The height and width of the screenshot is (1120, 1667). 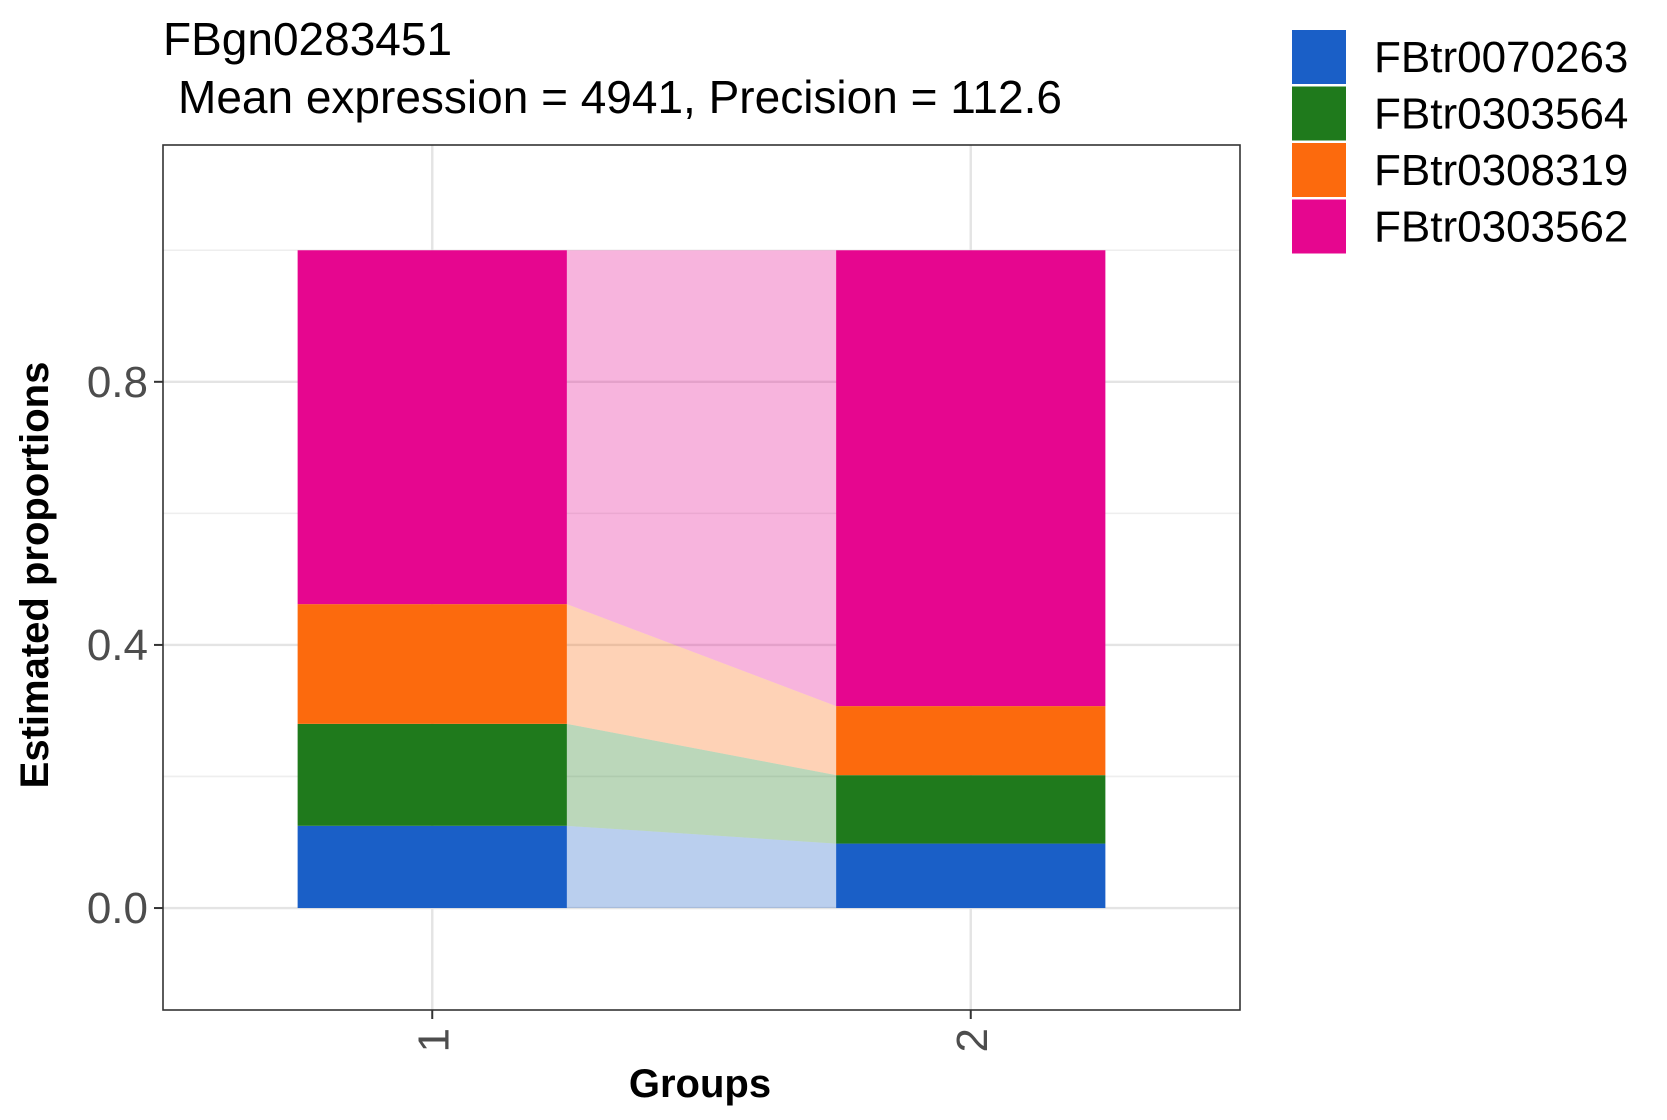 I want to click on y-axis-label: Estimated proportions, so click(x=35, y=575).